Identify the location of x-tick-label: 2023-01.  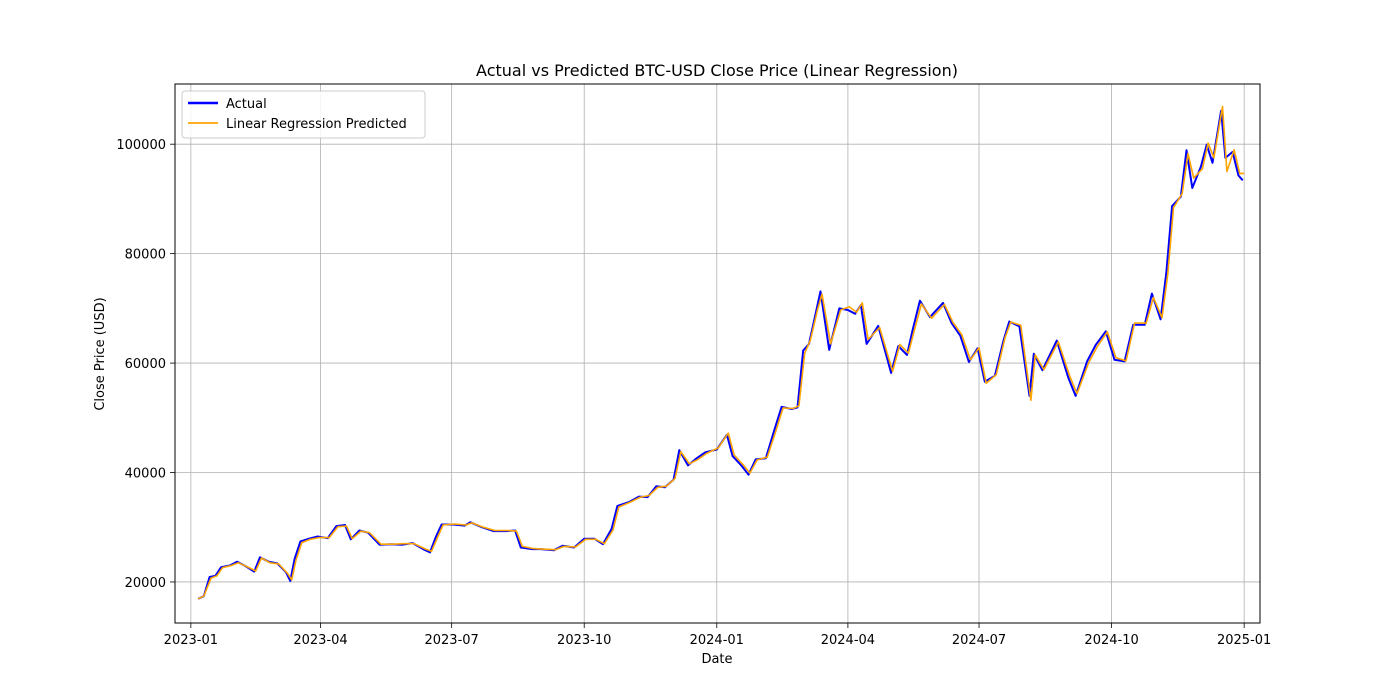
(191, 640).